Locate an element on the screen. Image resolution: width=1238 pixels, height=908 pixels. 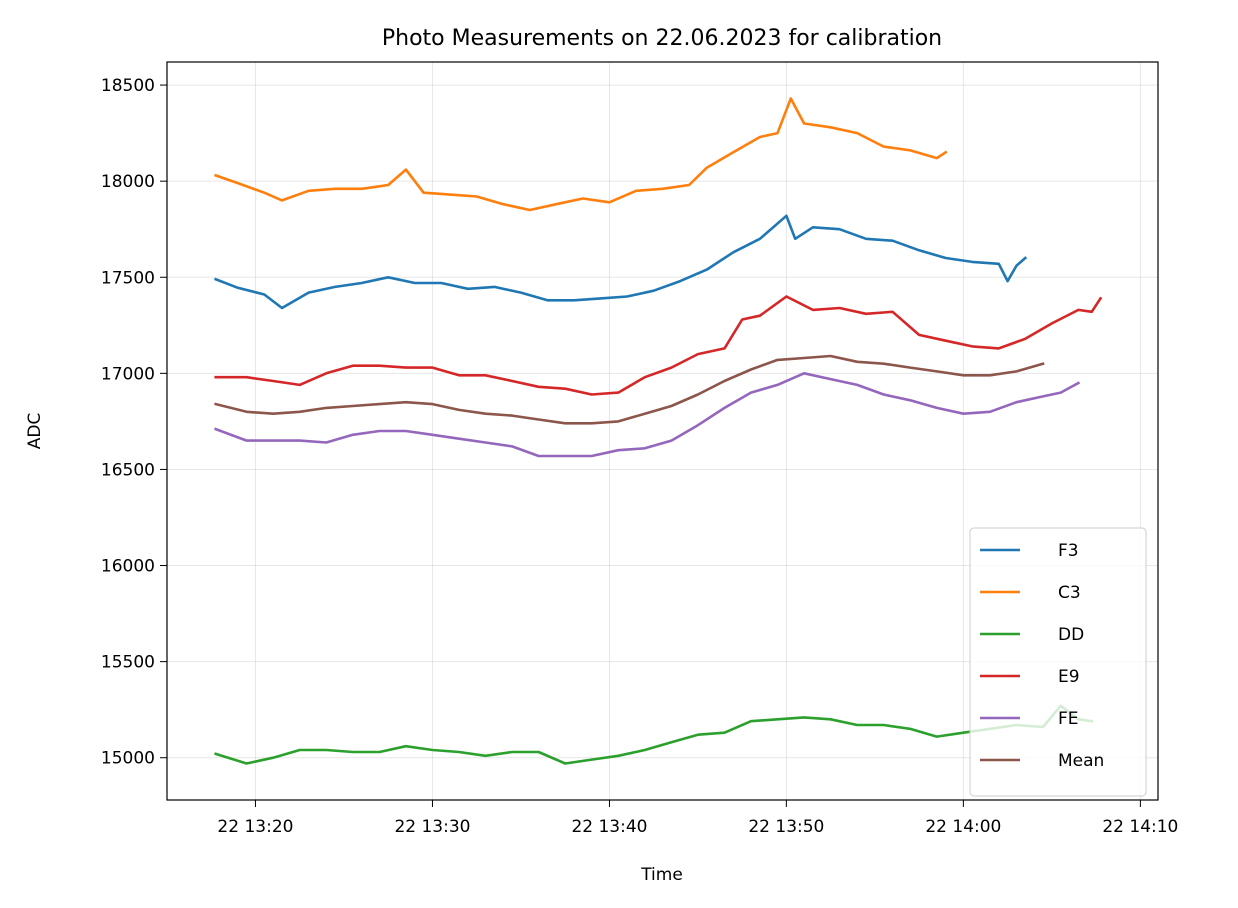
series-line-fe is located at coordinates (647, 414).